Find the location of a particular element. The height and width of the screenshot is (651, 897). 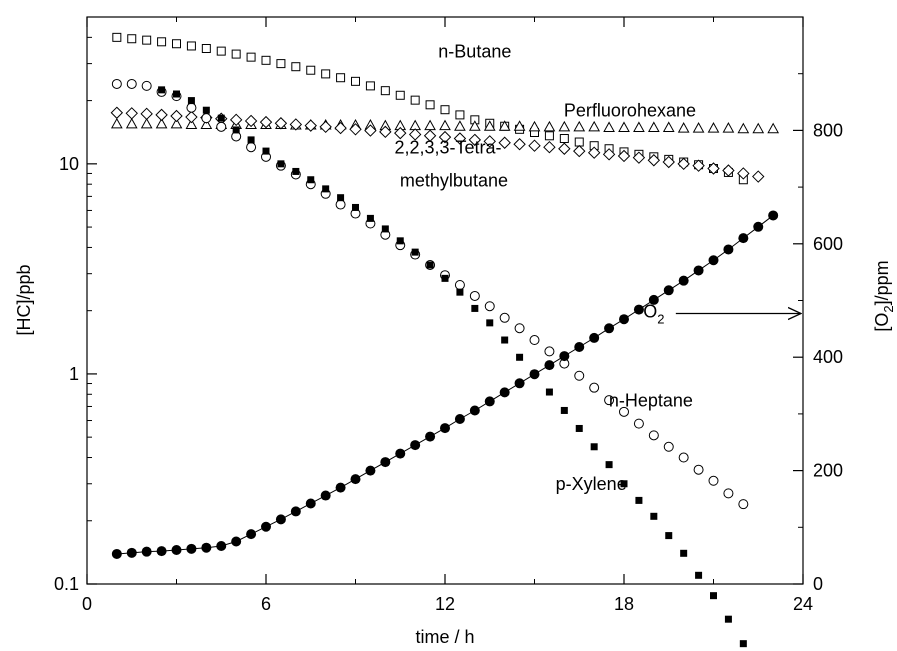

left-y-tick-label: 1 is located at coordinates (74, 374).